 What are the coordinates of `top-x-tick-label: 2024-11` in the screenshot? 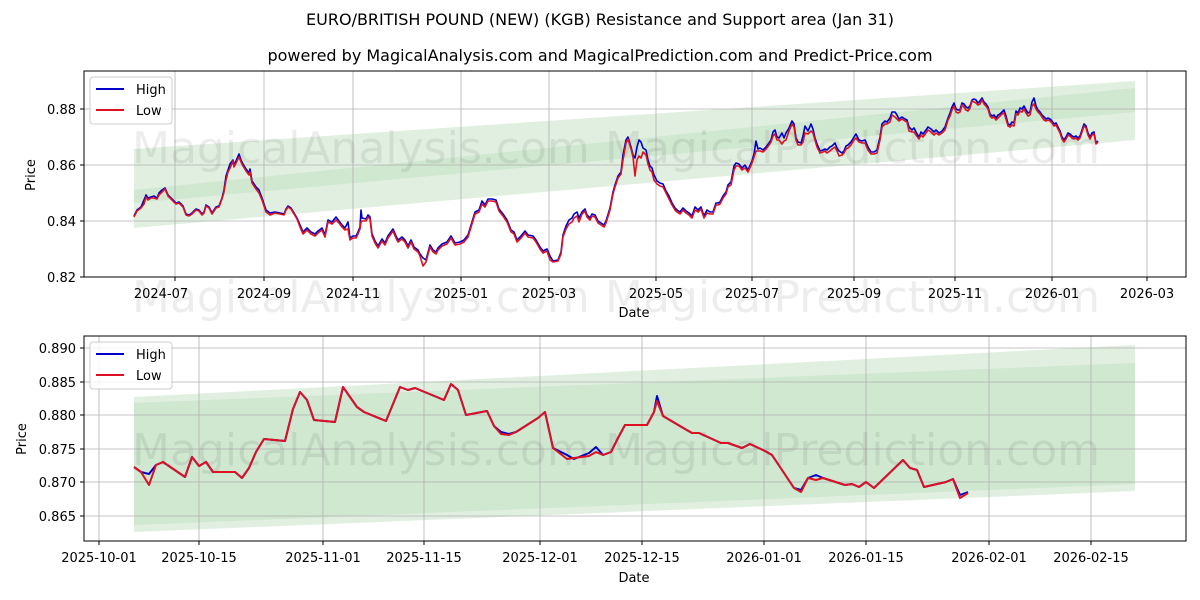 It's located at (353, 294).